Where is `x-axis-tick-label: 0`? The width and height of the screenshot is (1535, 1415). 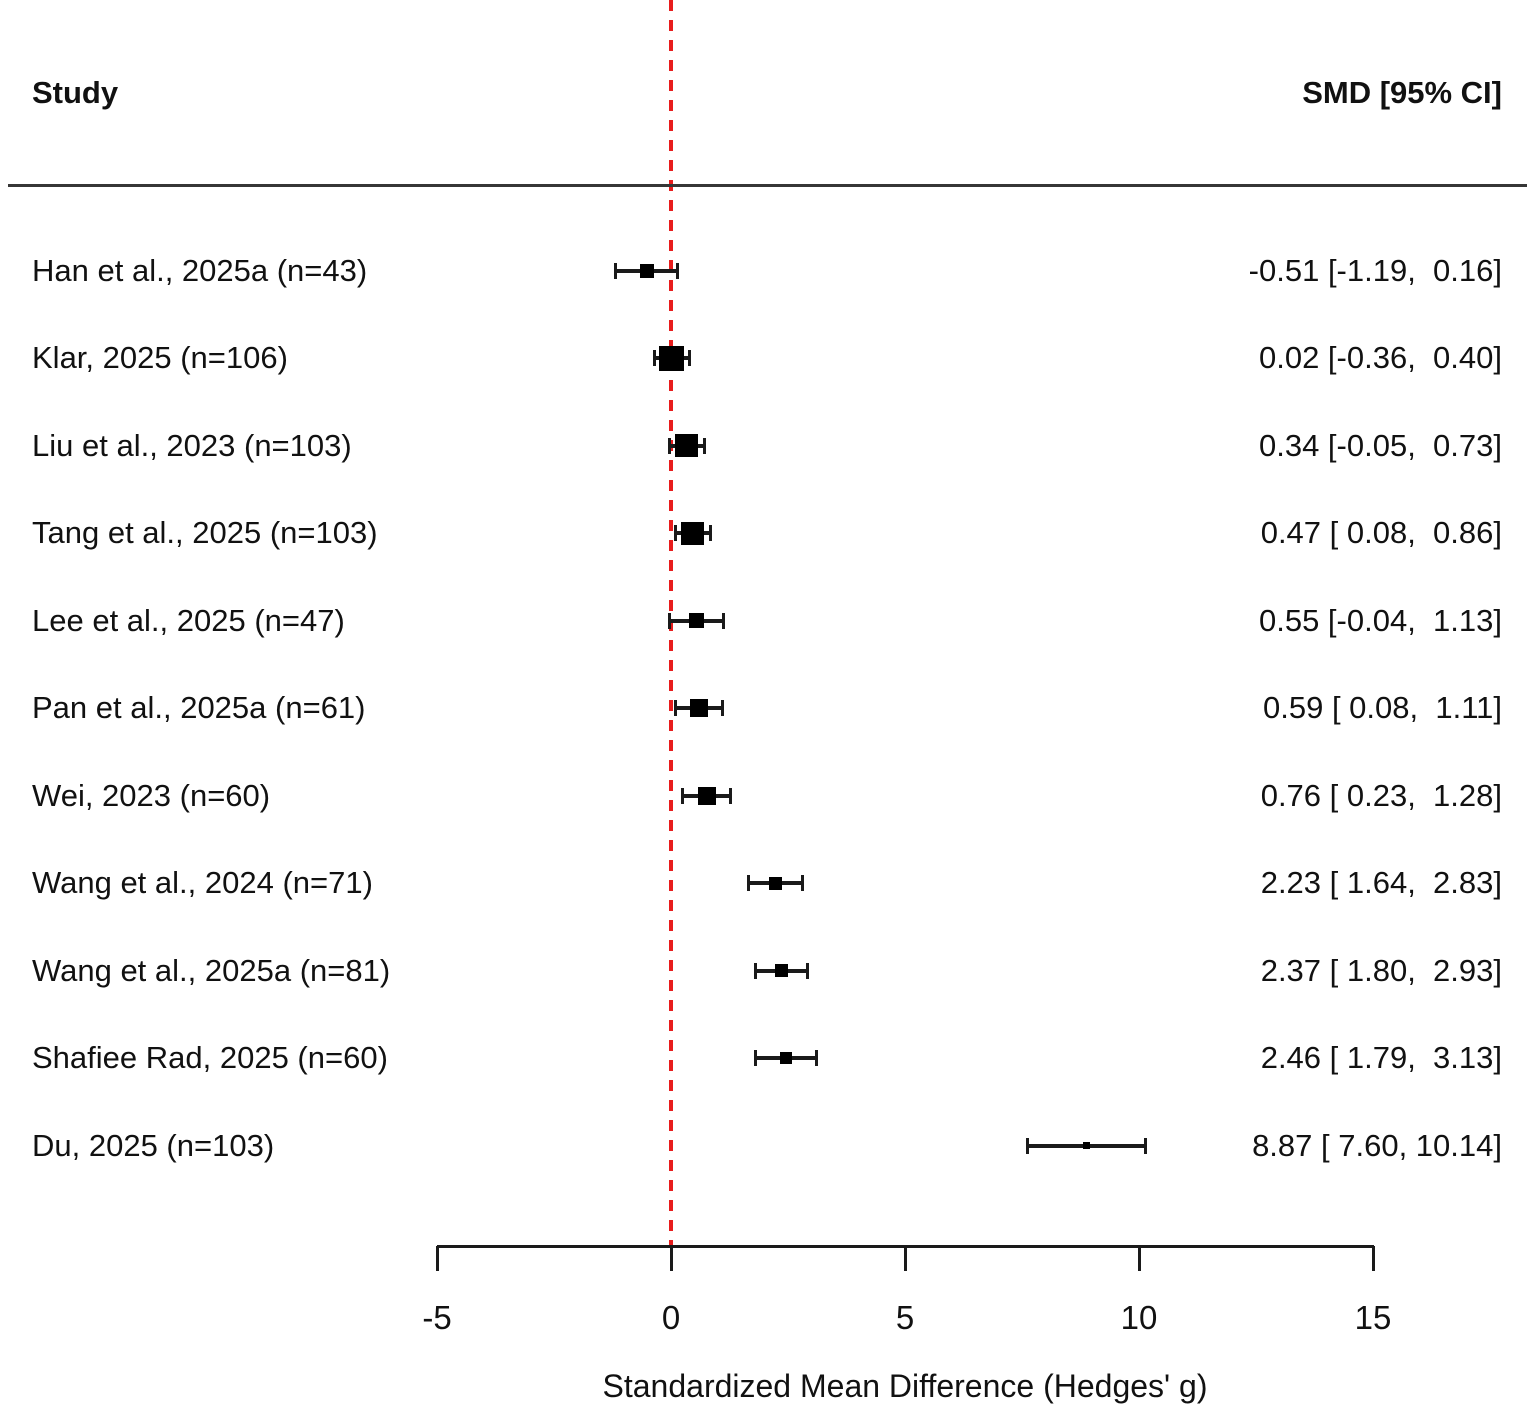
x-axis-tick-label: 0 is located at coordinates (671, 1317).